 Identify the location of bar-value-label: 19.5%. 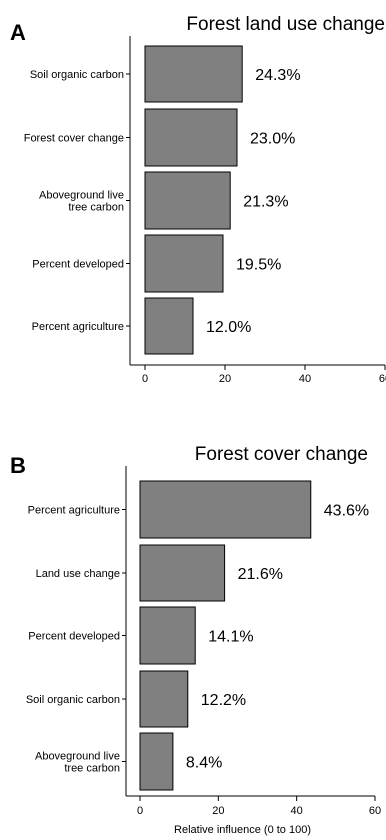
(258, 265).